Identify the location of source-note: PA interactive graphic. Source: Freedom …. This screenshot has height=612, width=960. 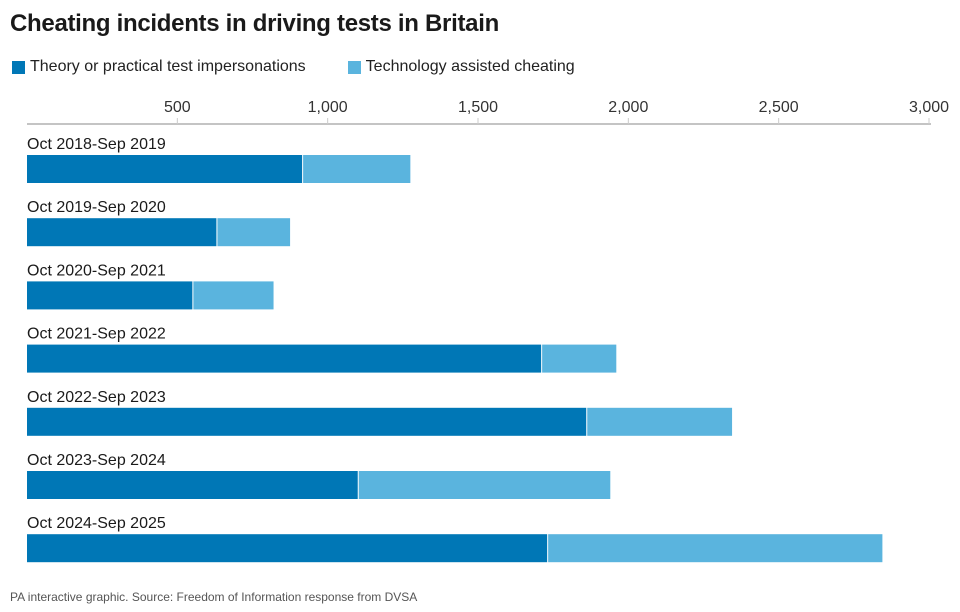
(214, 597).